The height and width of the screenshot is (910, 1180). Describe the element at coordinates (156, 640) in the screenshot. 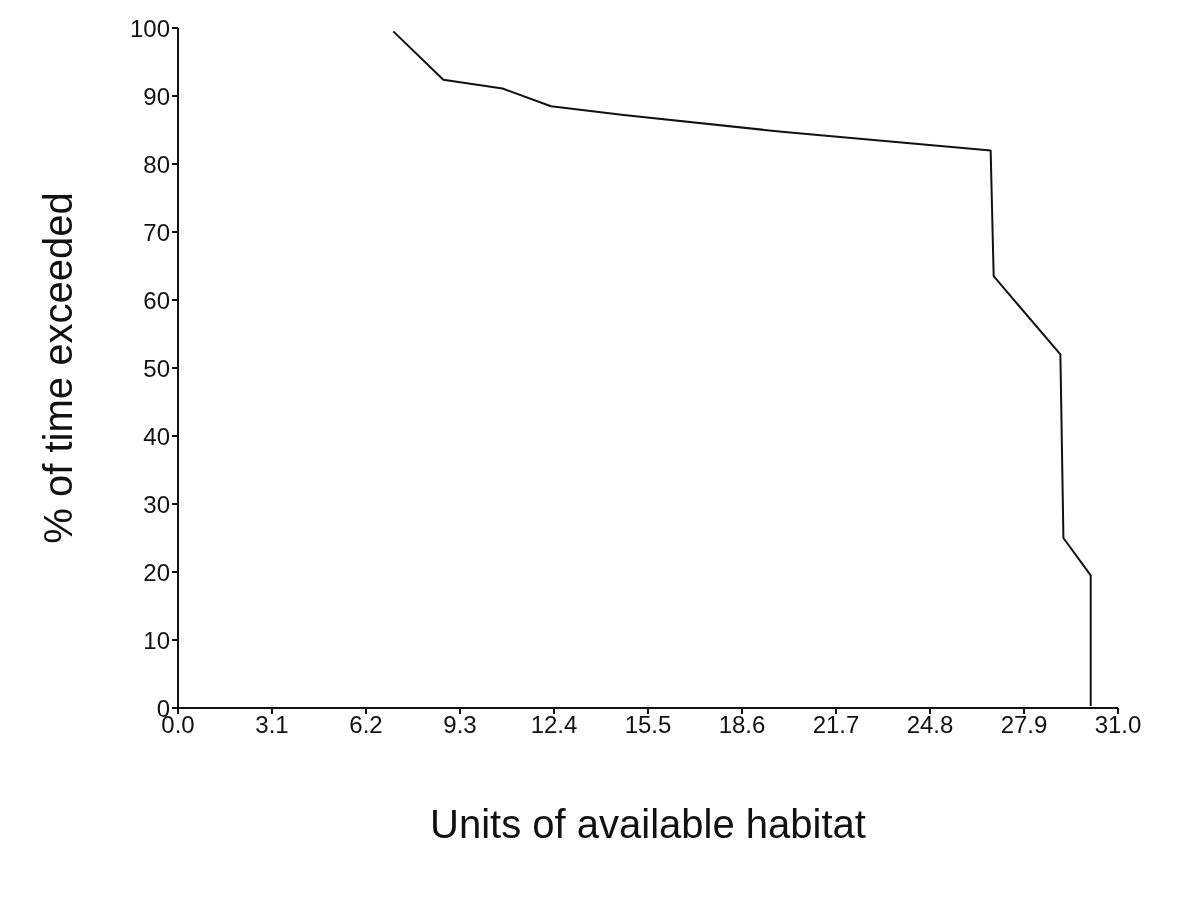

I see `y-tick-label: 10` at that location.